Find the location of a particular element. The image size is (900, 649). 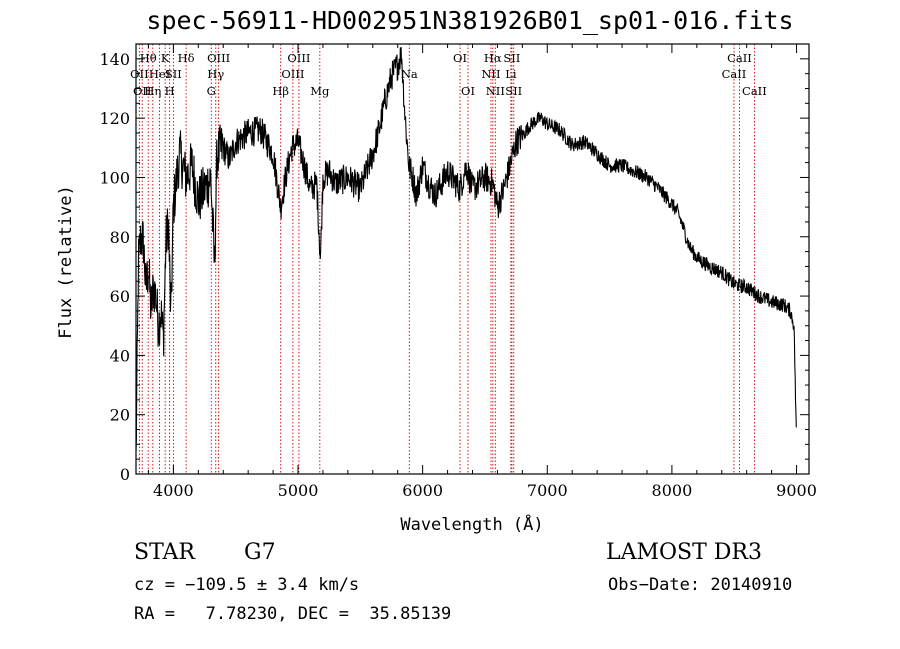

y-tick-label: 100 is located at coordinates (114, 177).